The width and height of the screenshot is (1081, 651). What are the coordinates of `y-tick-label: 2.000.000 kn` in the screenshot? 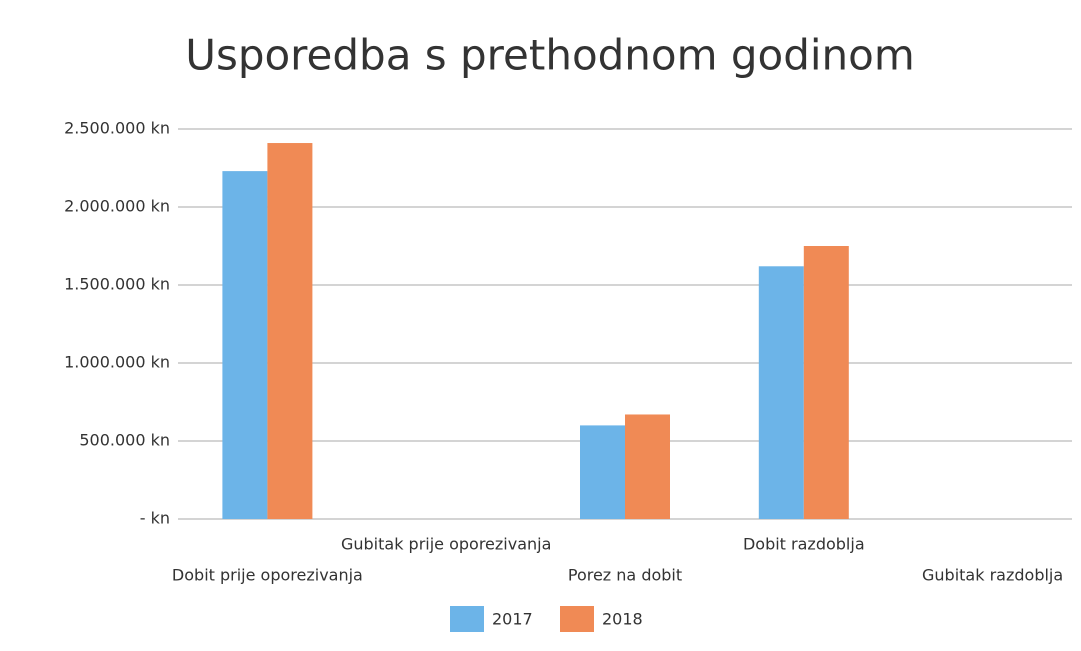 It's located at (117, 206).